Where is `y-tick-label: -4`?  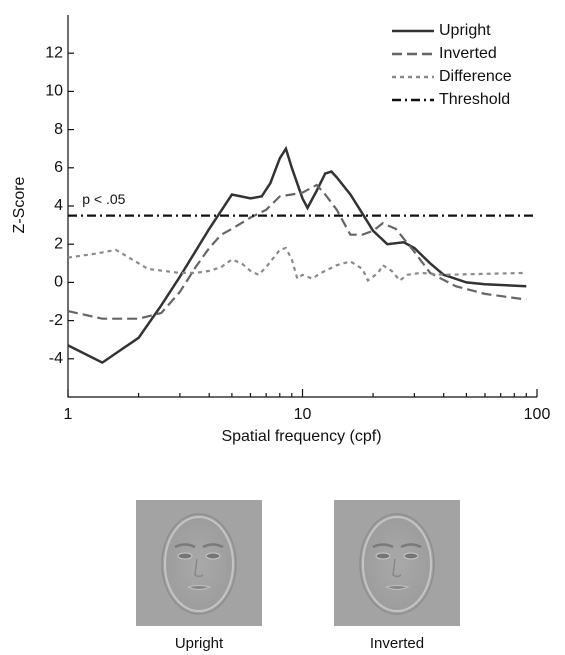
y-tick-label: -4 is located at coordinates (56, 358).